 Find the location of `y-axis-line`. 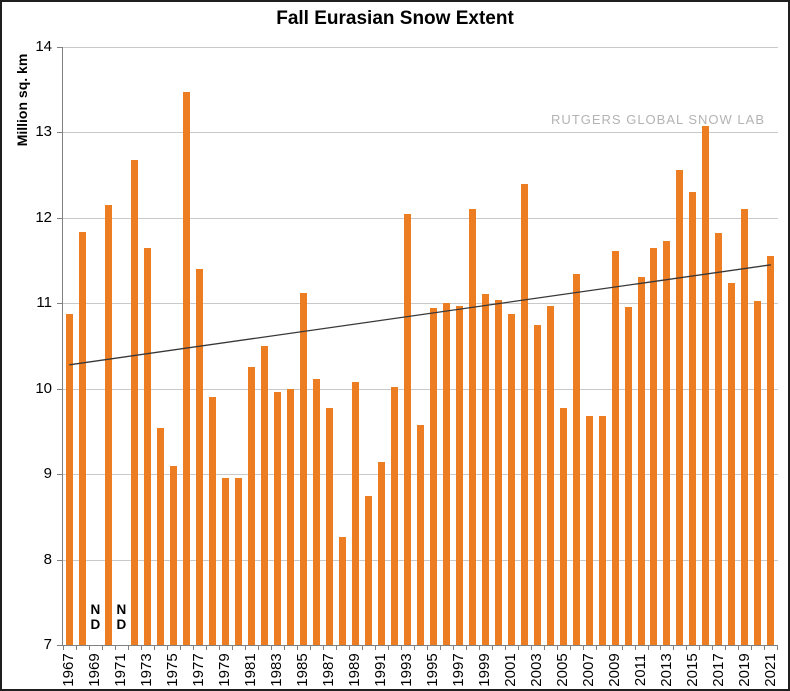

y-axis-line is located at coordinates (62, 346).